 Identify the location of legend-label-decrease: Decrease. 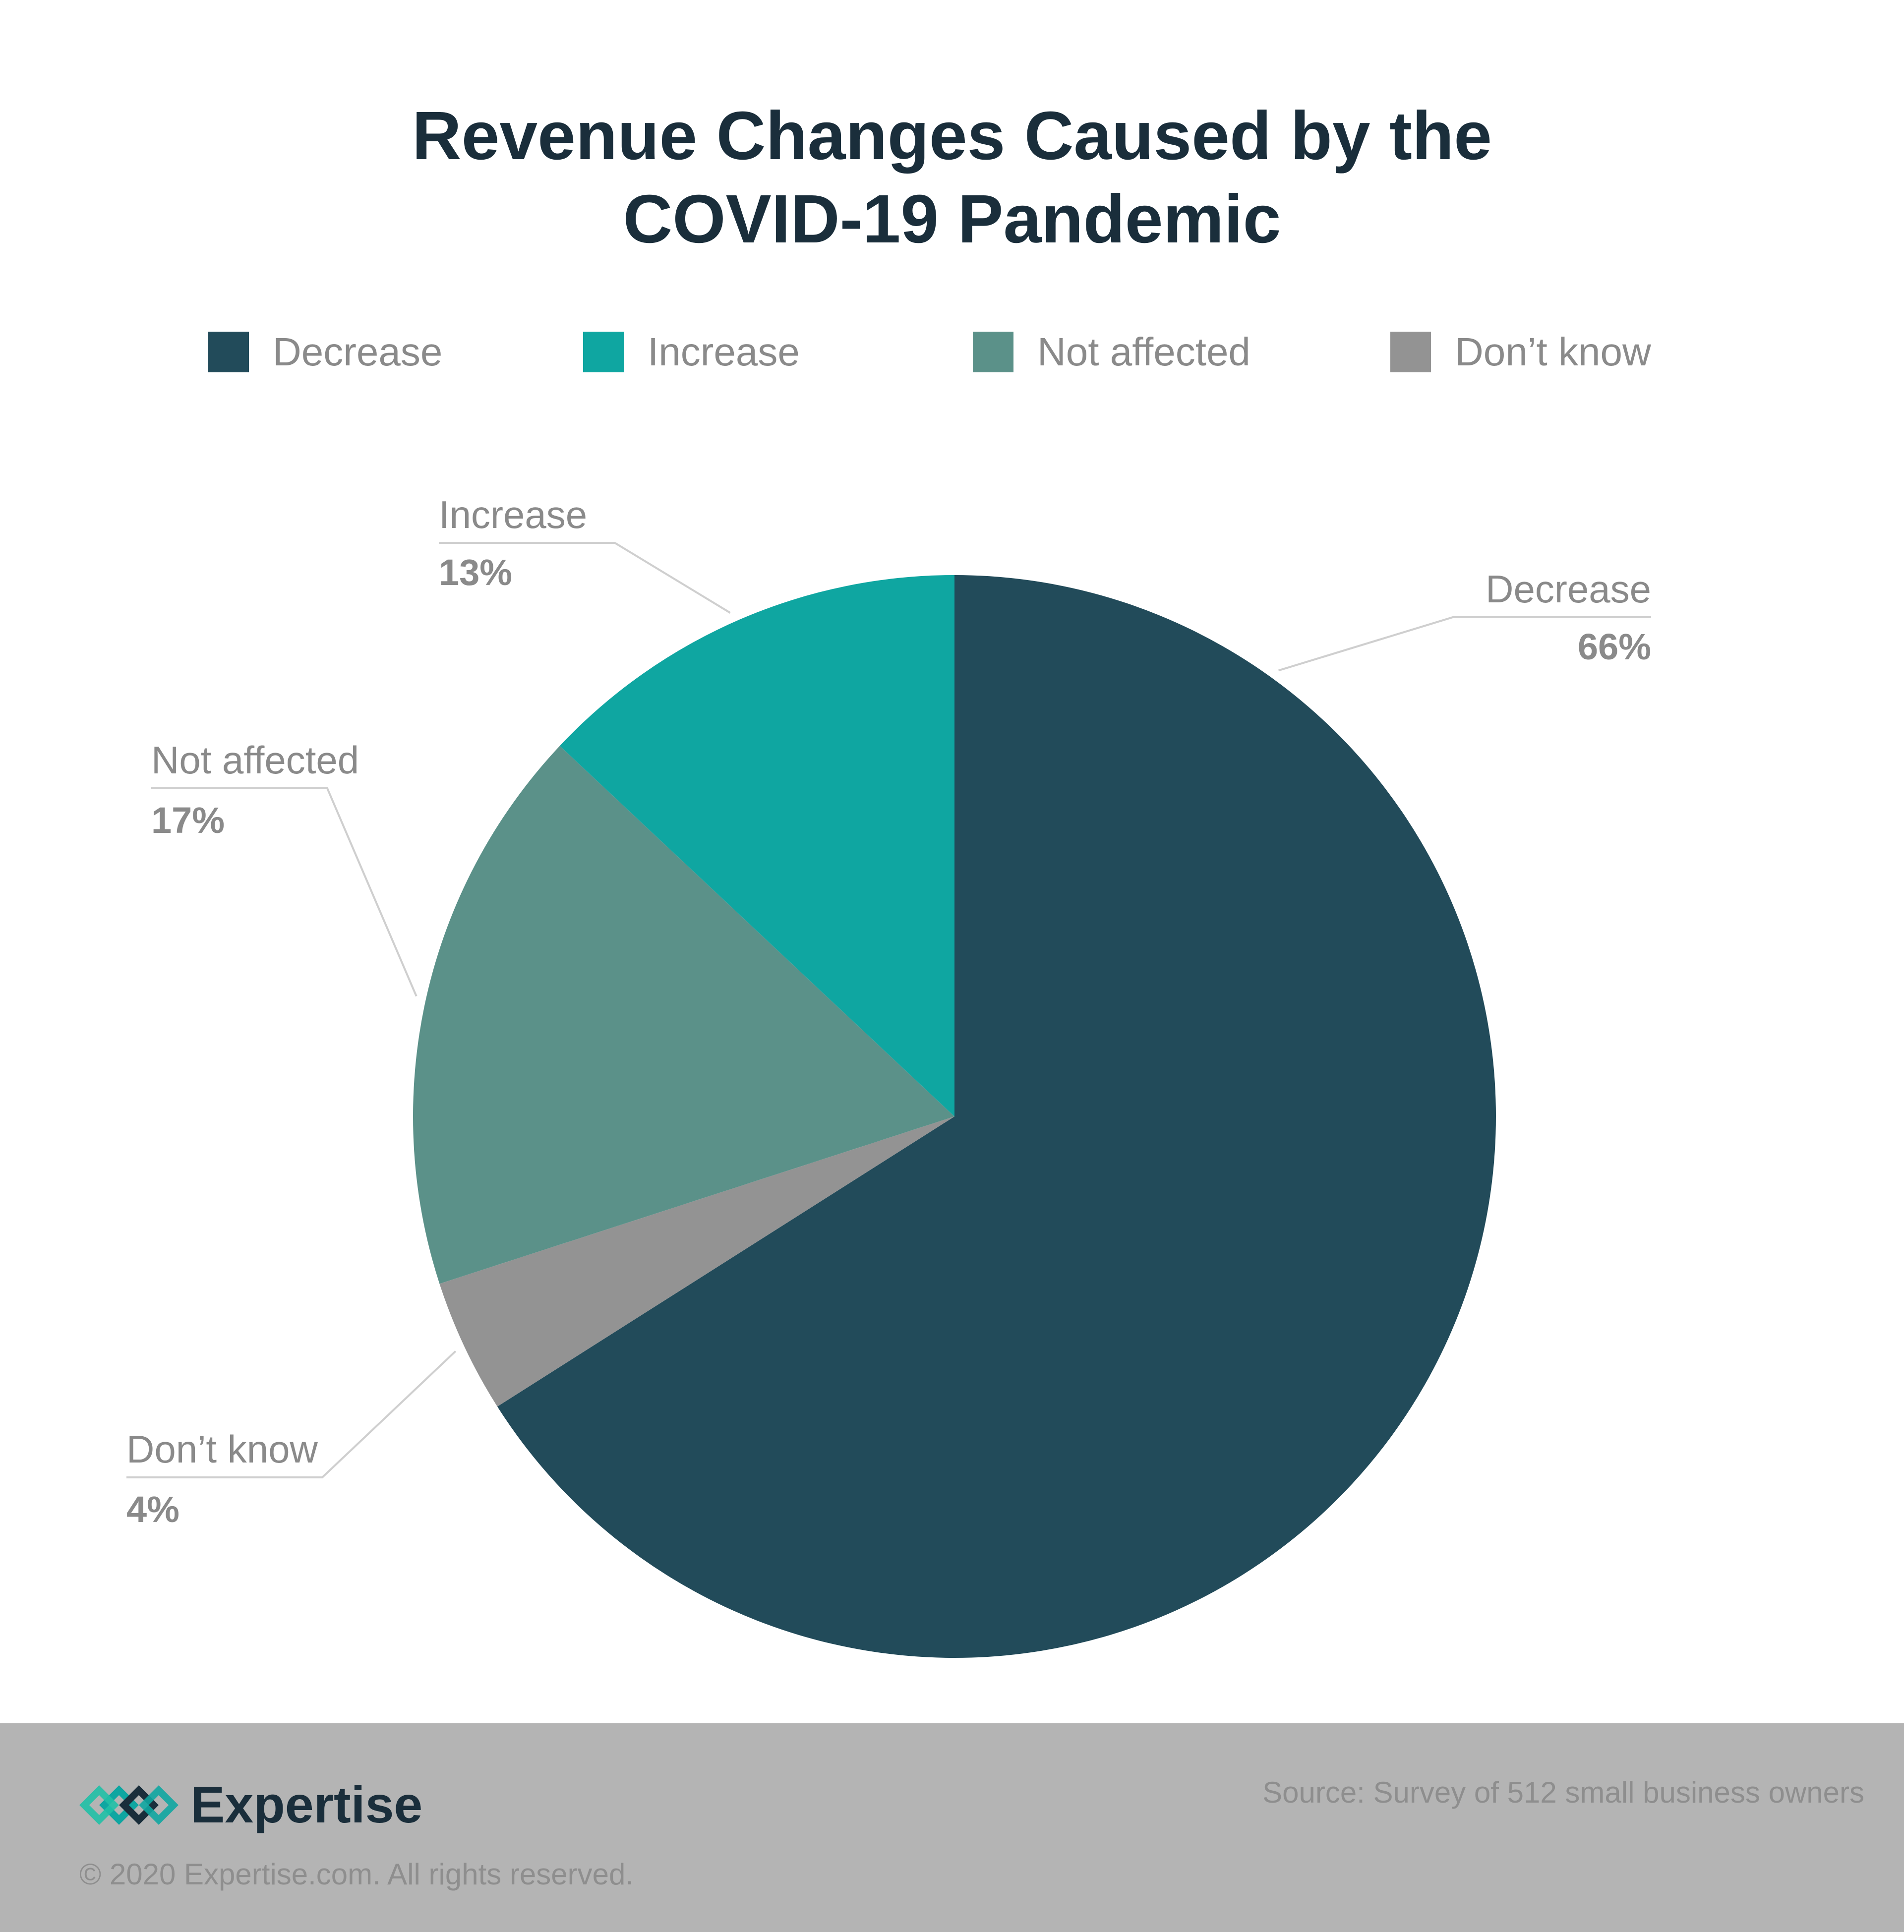
(358, 352).